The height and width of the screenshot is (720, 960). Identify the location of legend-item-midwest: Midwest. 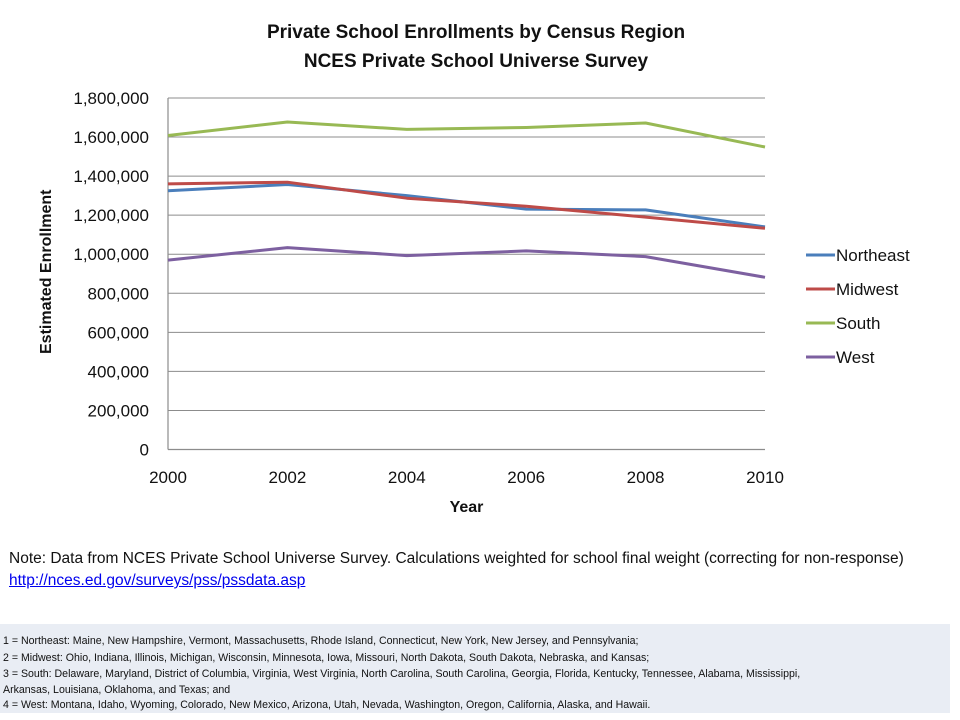
(852, 289).